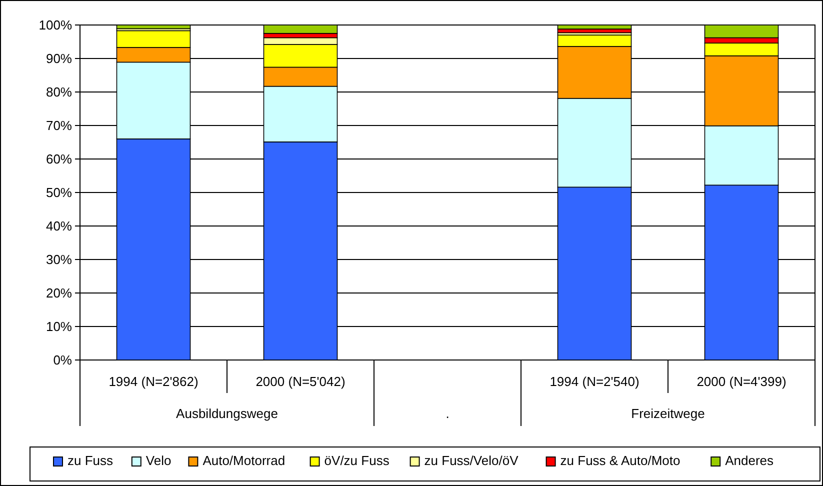  I want to click on y-tick-label: 60%, so click(59, 159).